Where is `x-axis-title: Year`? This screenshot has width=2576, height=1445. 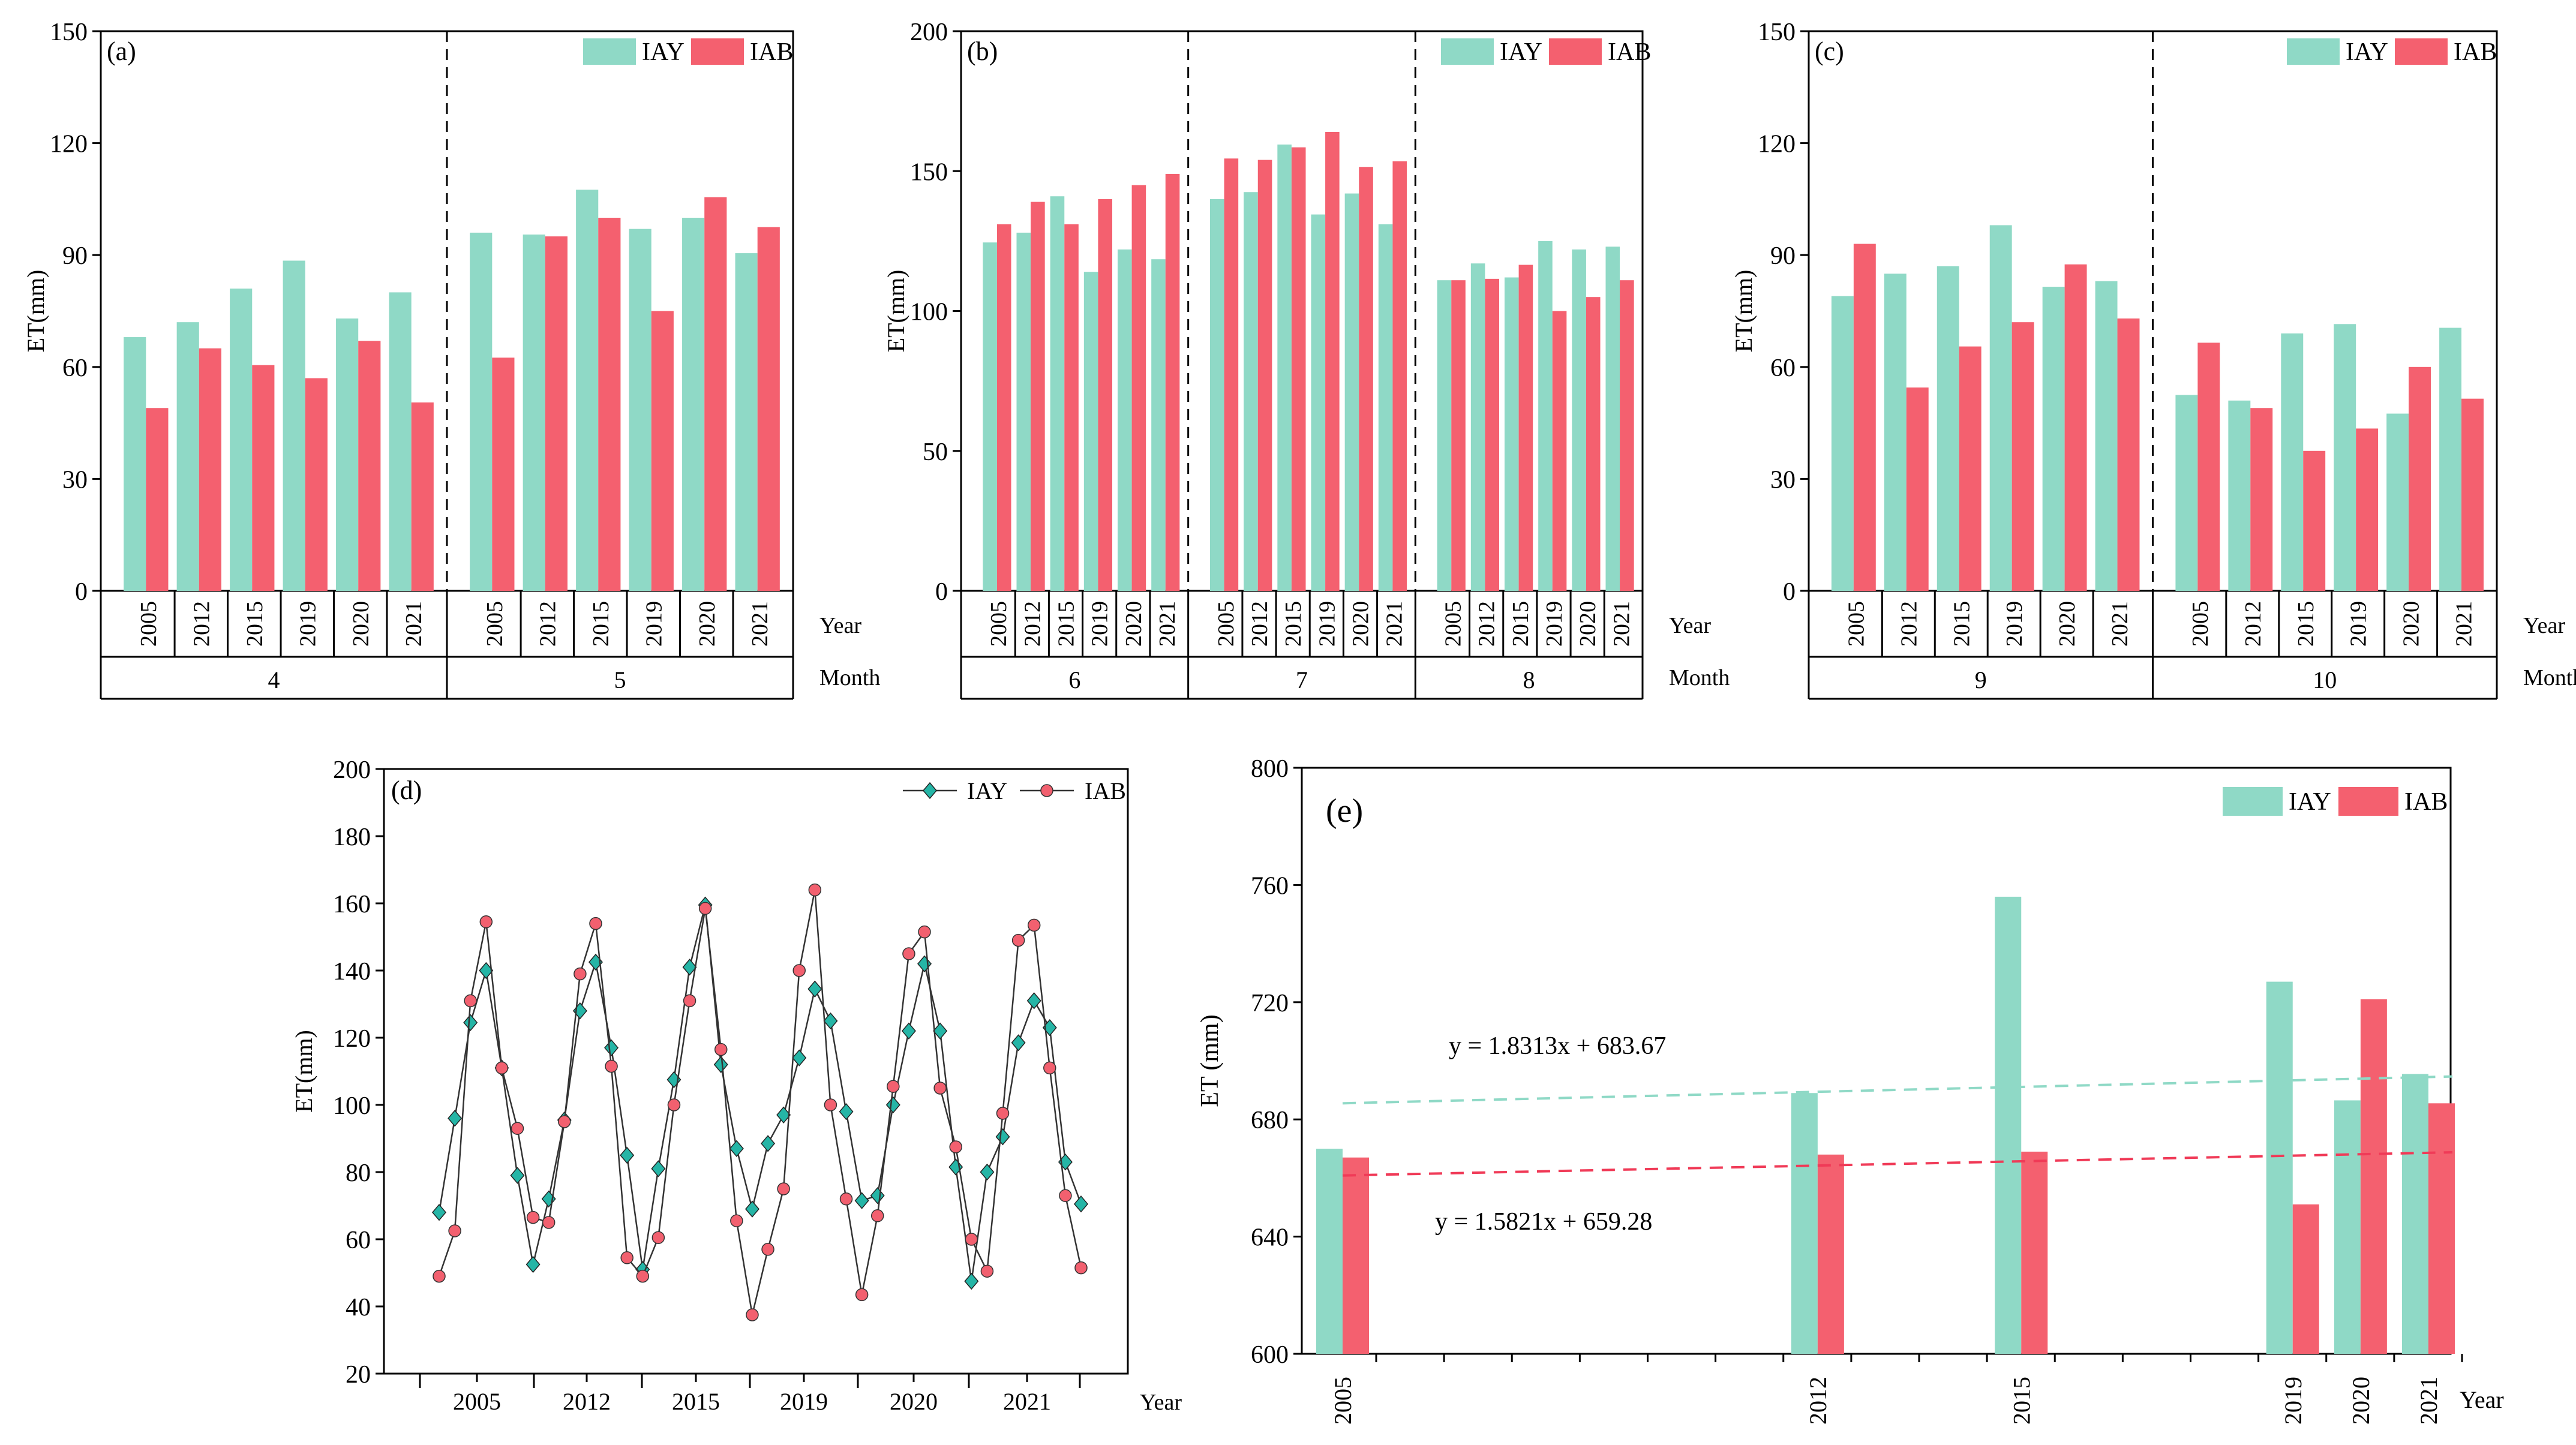
x-axis-title: Year is located at coordinates (1161, 1402).